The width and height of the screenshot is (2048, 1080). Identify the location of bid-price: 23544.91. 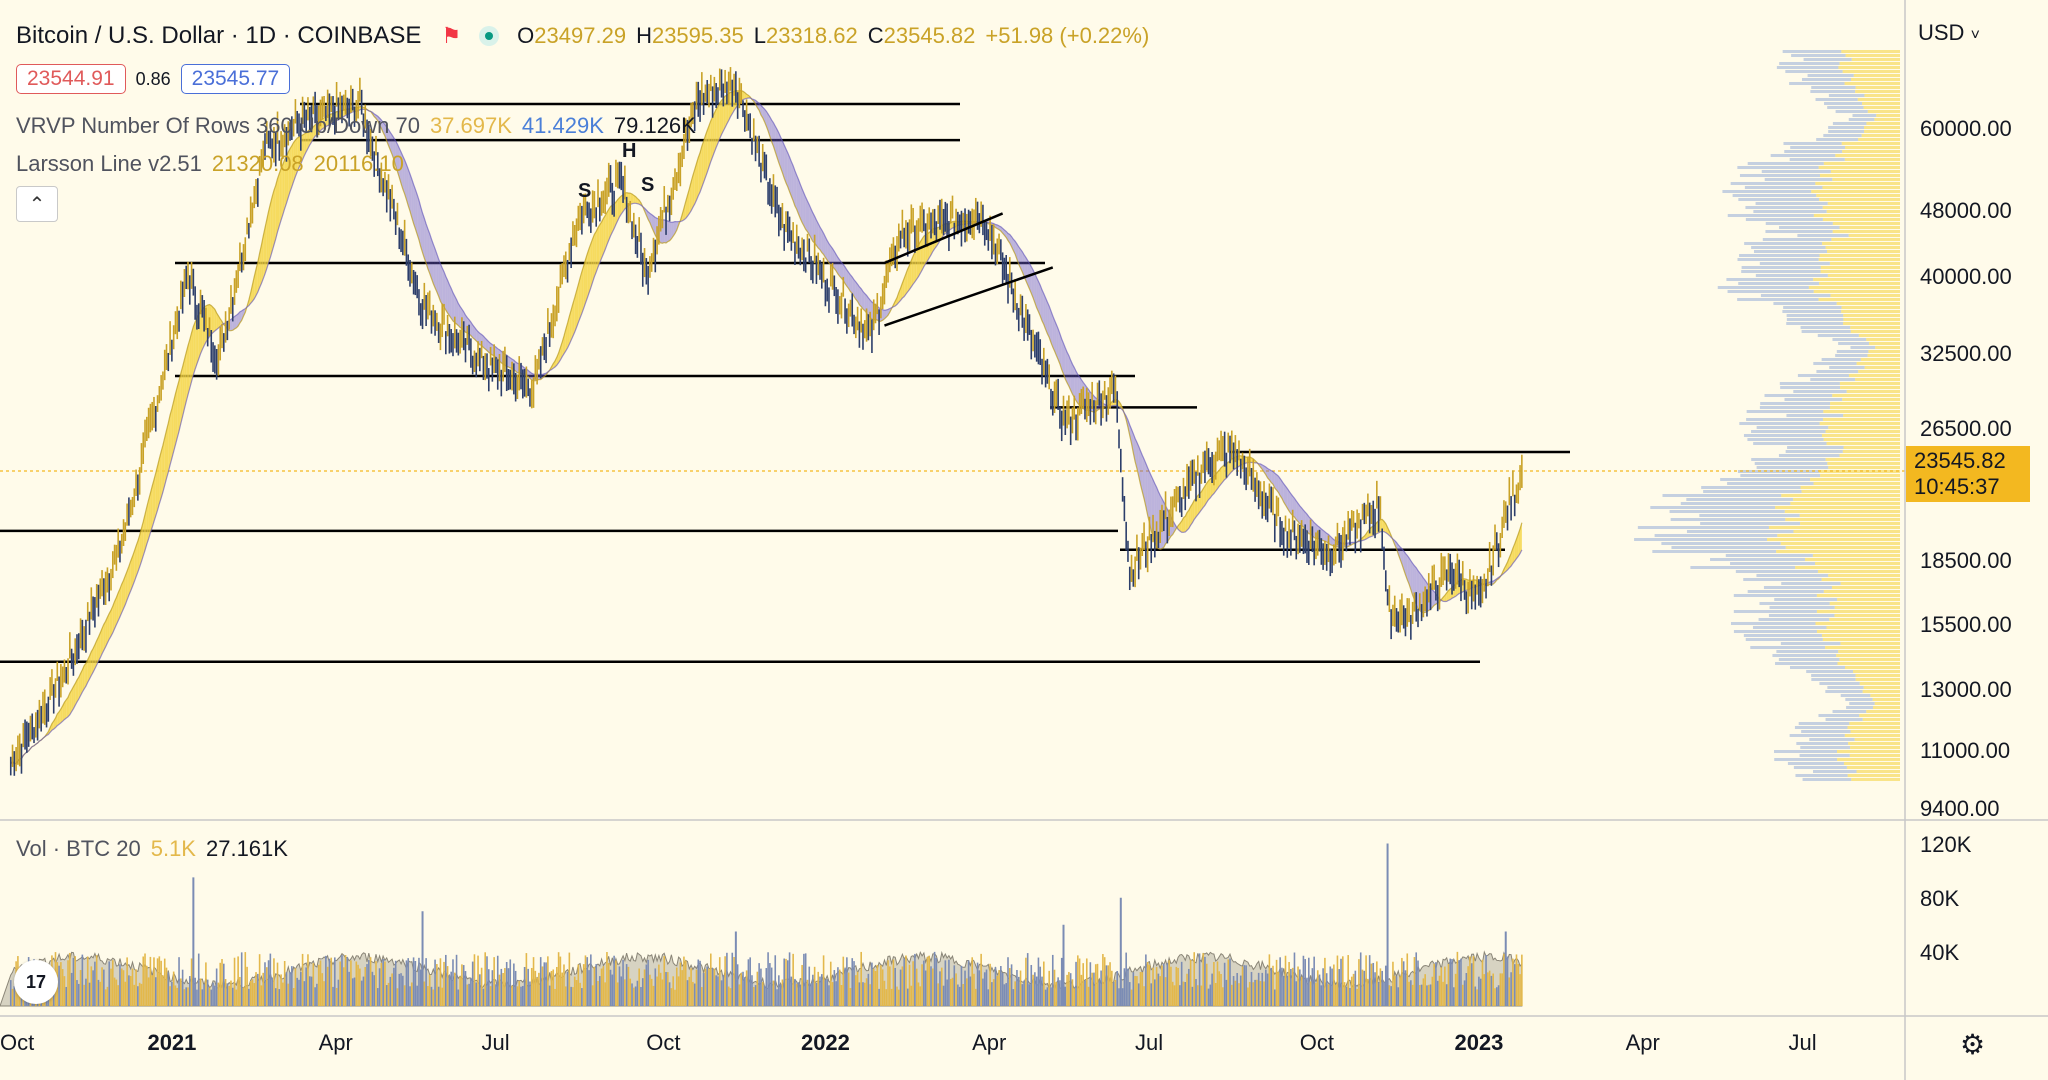
(71, 79).